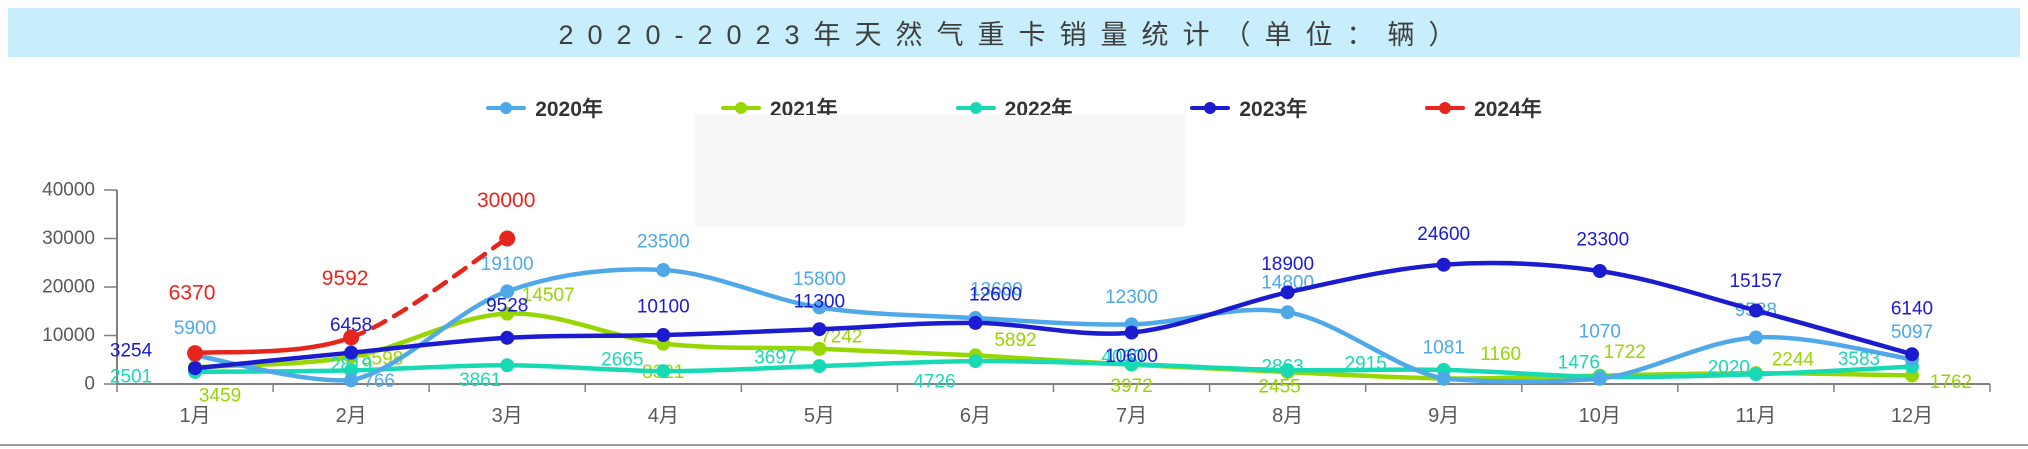  I want to click on data-label: 1762, so click(1951, 382).